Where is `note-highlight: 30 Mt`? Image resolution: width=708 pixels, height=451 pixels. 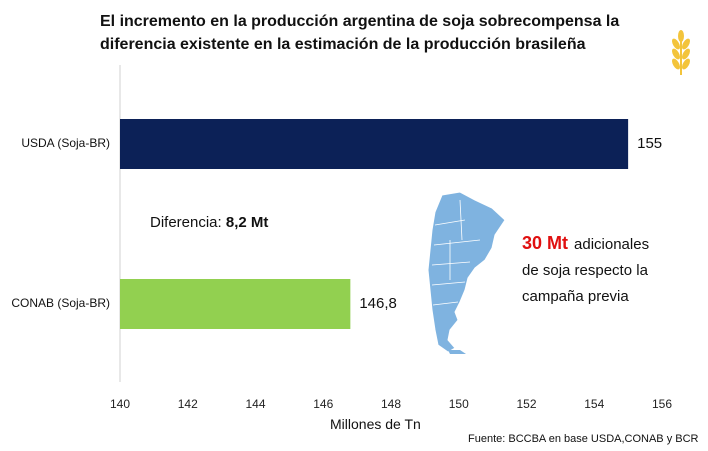
note-highlight: 30 Mt is located at coordinates (545, 243).